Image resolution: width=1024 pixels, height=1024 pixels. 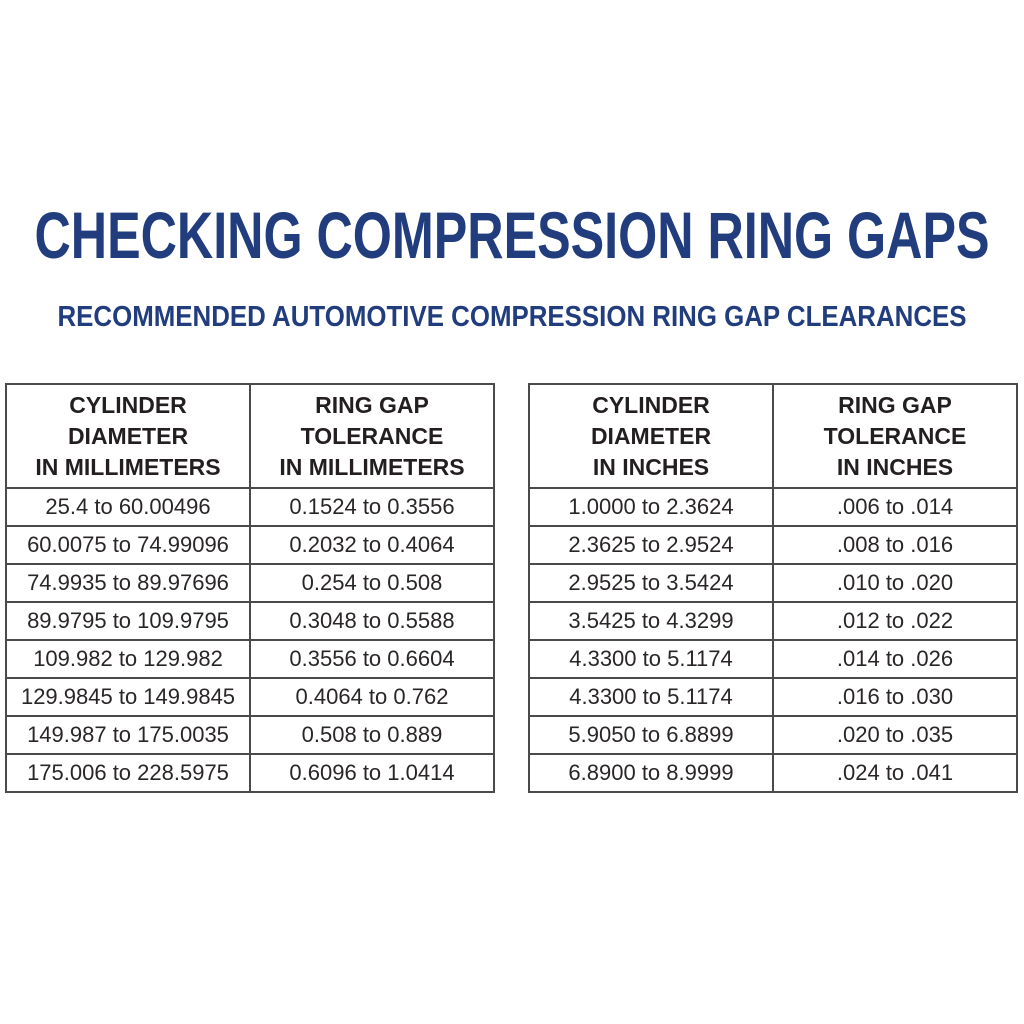 What do you see at coordinates (651, 507) in the screenshot?
I see `cell-diameter: 1.0000 to 2.3624` at bounding box center [651, 507].